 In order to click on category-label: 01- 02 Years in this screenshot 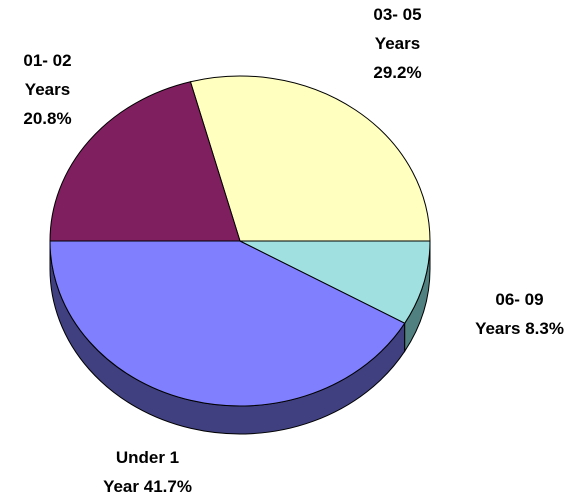, I will do `click(47, 75)`.